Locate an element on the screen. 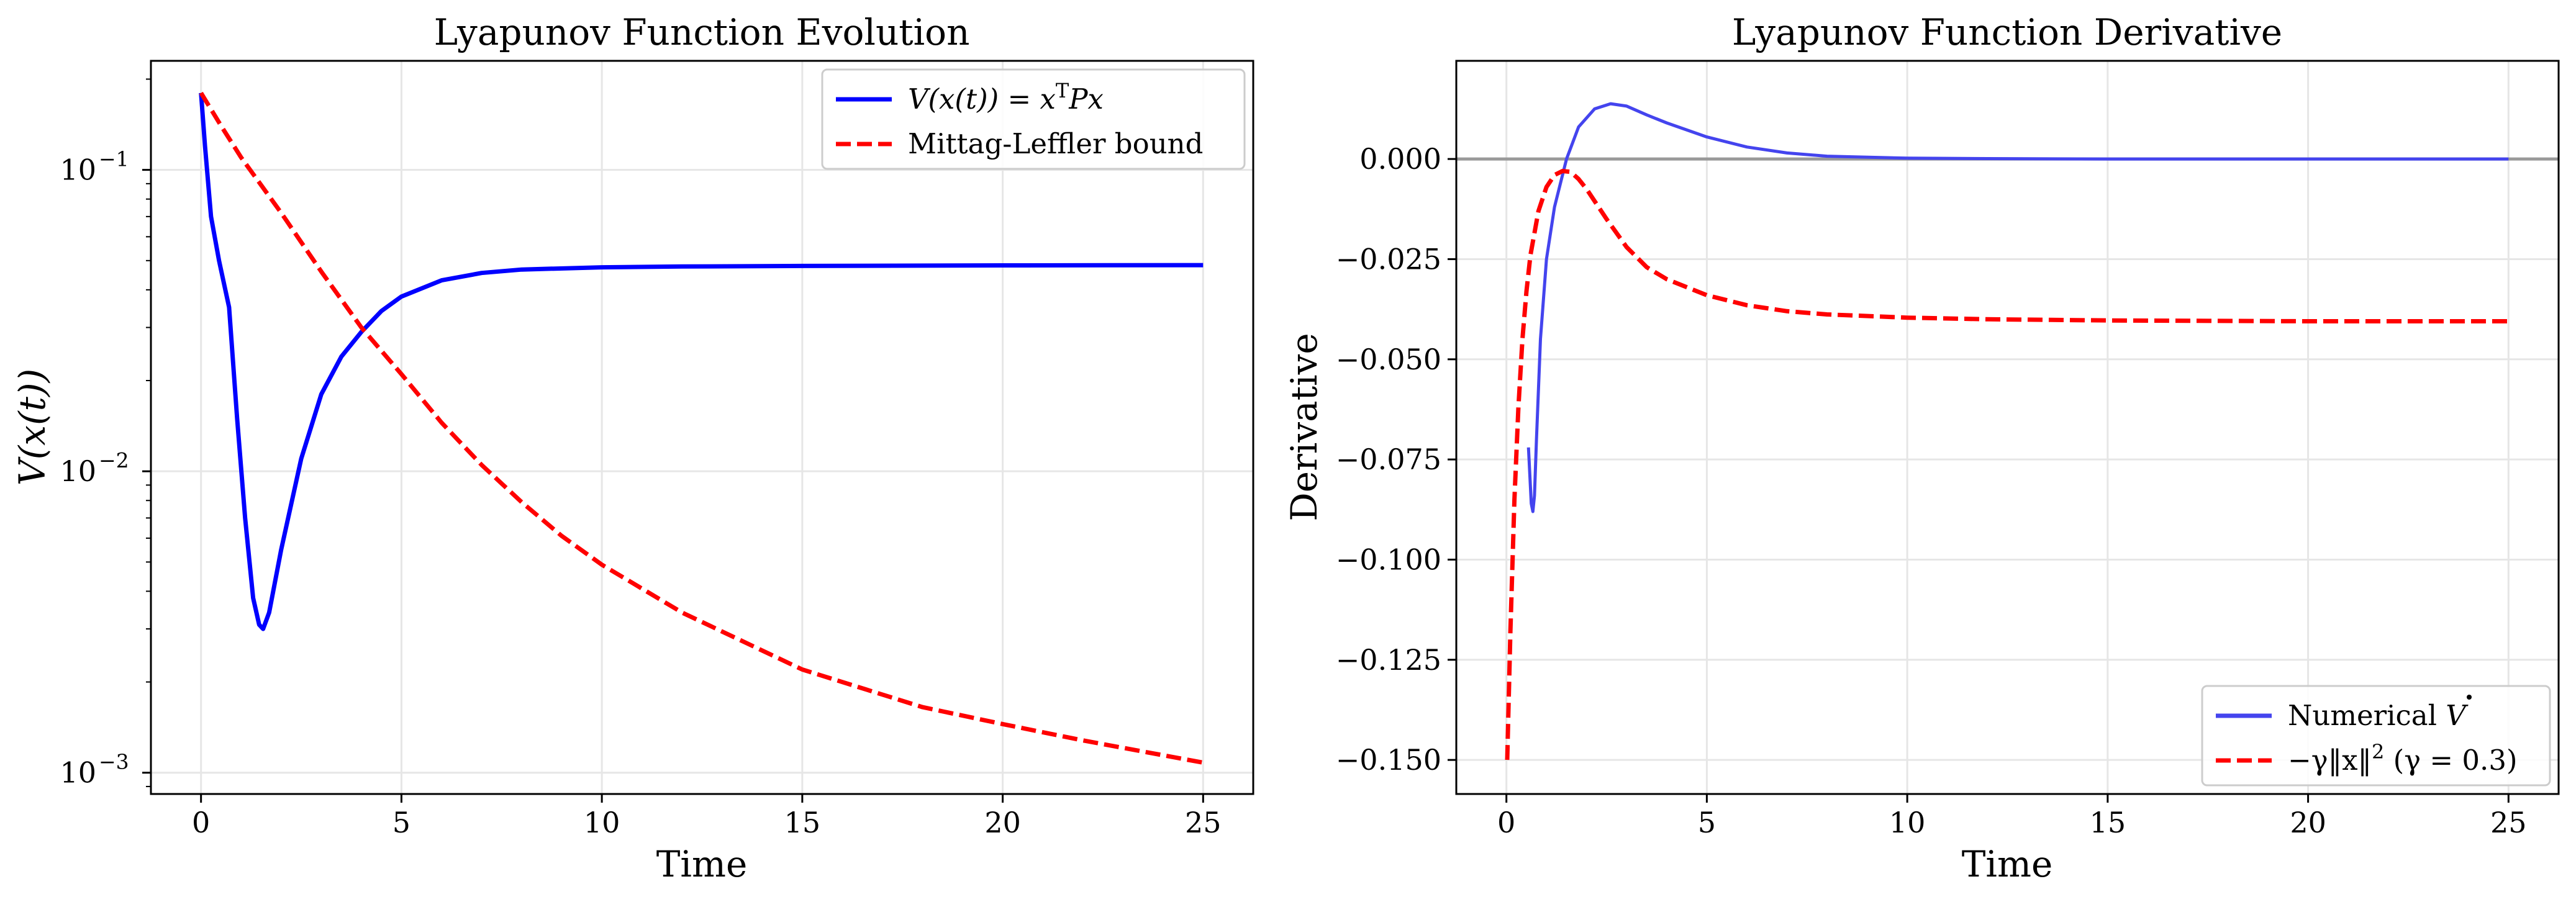  left-legend: V(x(t)) = xTPx Mittag-Leffler bound is located at coordinates (1033, 119).